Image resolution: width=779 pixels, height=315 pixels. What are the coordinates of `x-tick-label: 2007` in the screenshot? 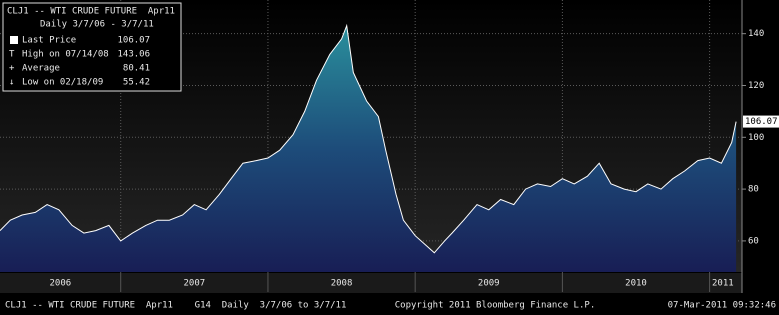 It's located at (194, 284).